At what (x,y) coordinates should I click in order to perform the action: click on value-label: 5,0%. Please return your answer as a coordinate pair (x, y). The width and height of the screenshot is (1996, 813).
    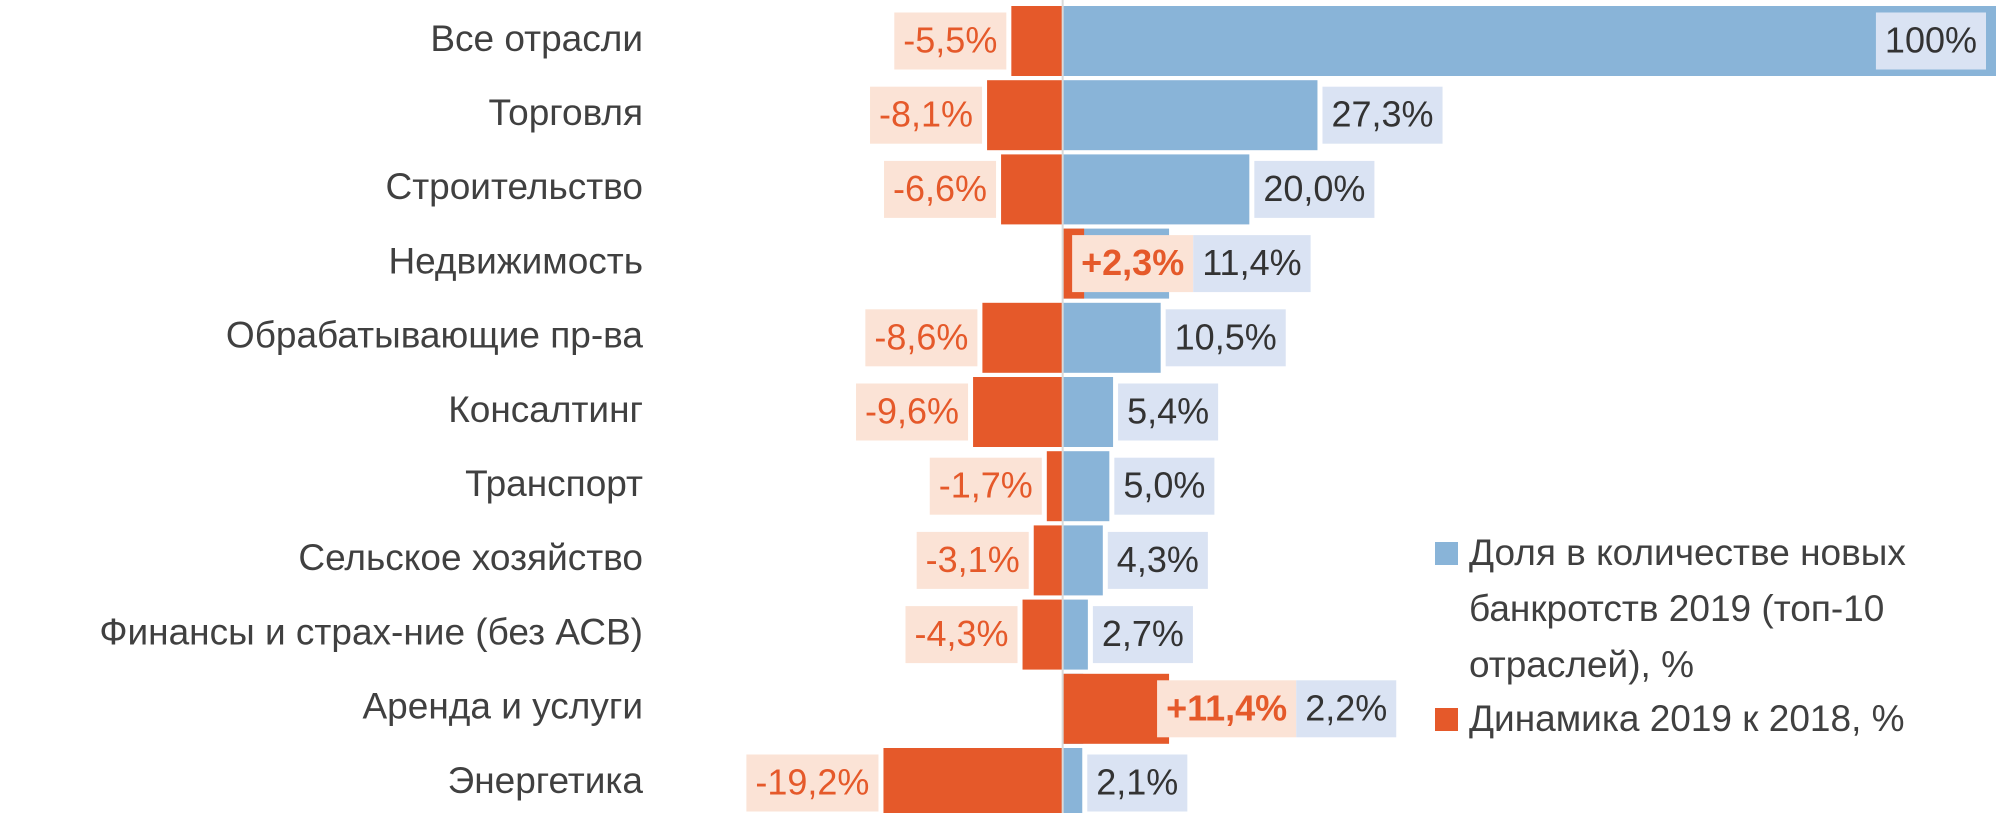
    Looking at the image, I should click on (1164, 485).